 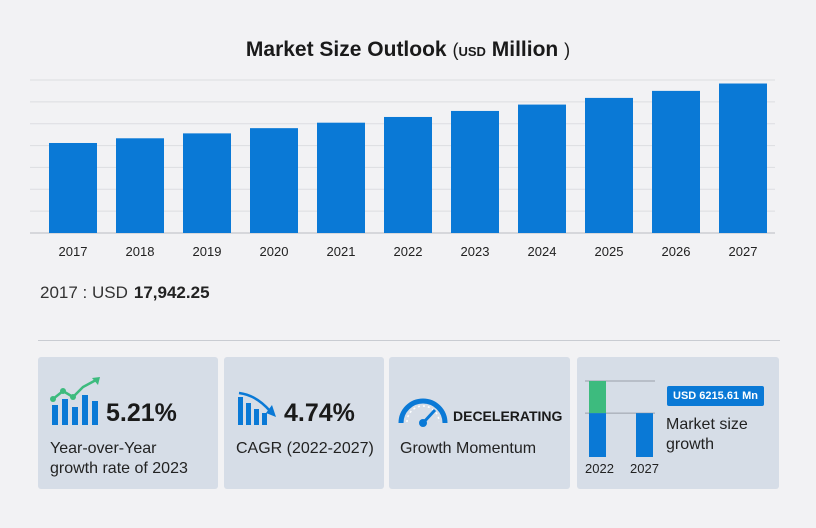 What do you see at coordinates (119, 468) in the screenshot?
I see `yoy-label-line2: growth rate of 2023` at bounding box center [119, 468].